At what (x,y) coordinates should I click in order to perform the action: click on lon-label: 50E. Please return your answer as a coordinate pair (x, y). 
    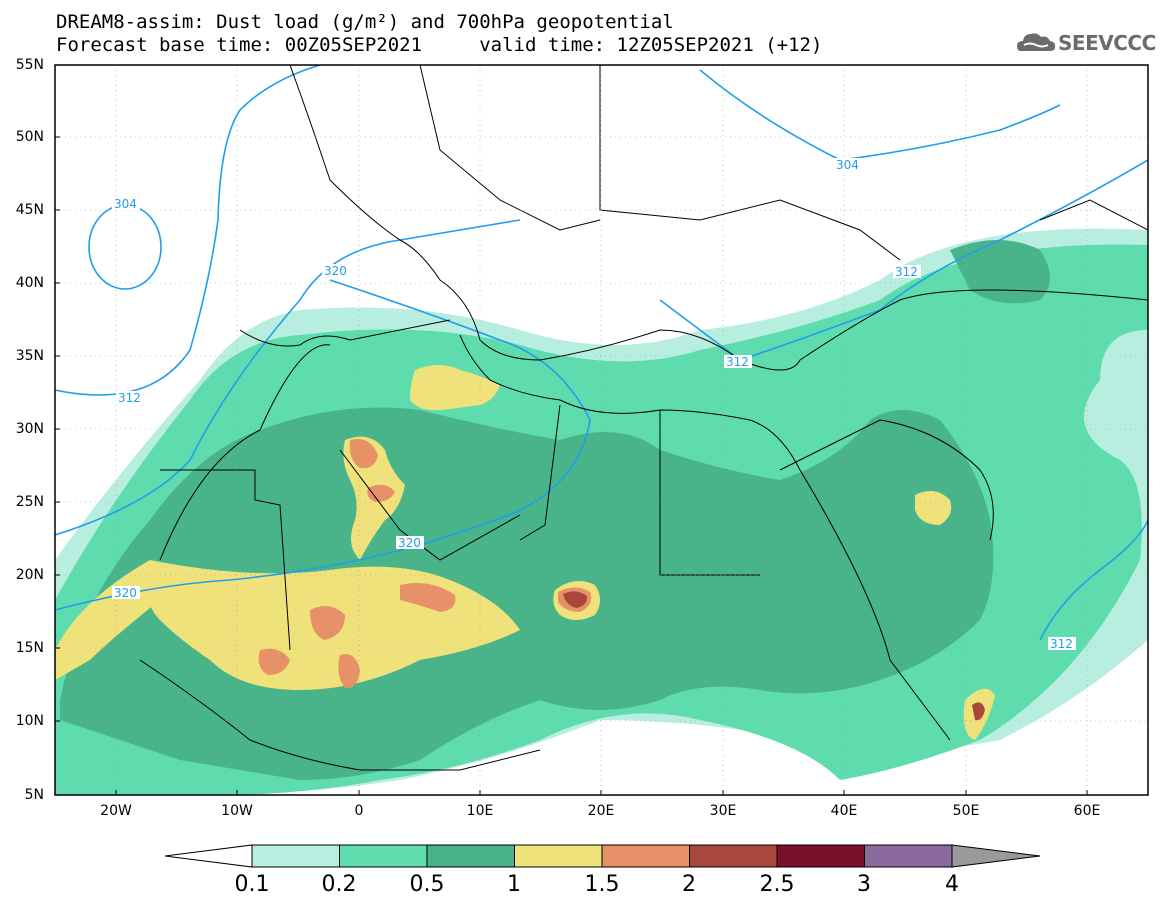
    Looking at the image, I should click on (966, 811).